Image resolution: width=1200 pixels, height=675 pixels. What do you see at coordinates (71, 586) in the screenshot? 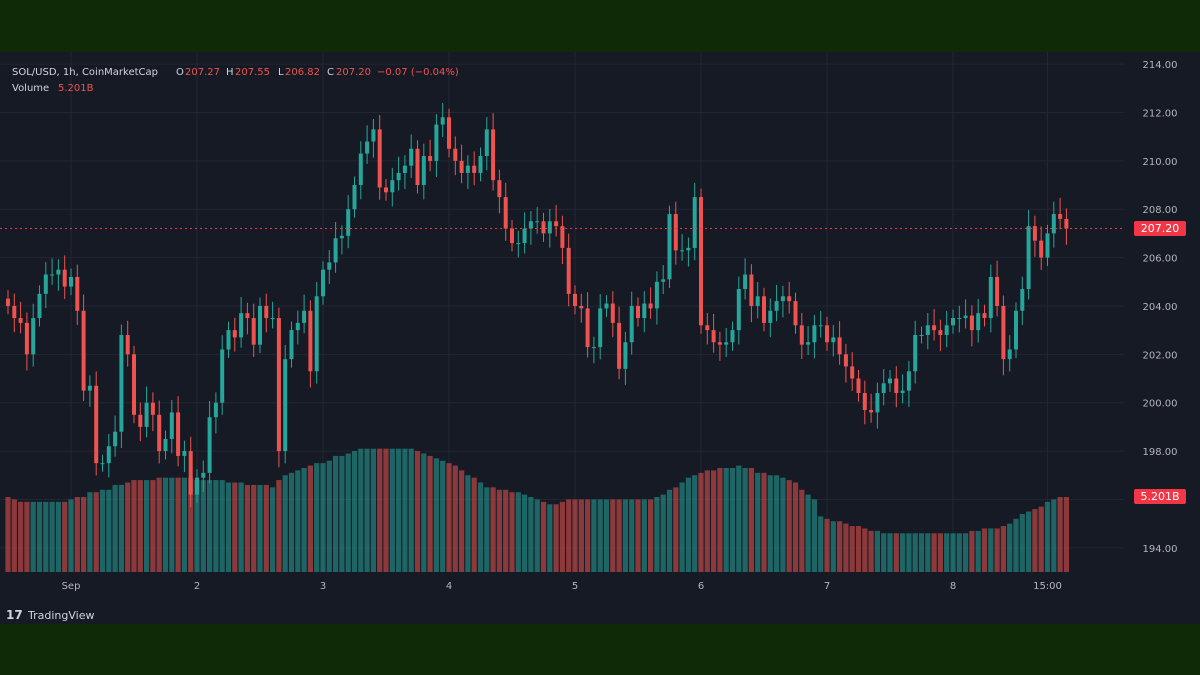
I see `time-tick-label: Sep` at bounding box center [71, 586].